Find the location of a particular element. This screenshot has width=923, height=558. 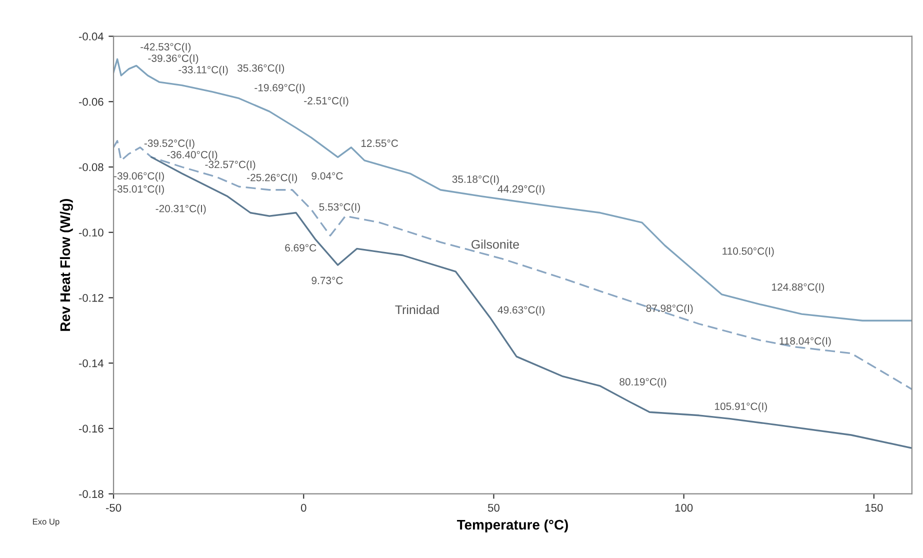

annotation: Gilsonite is located at coordinates (495, 244).